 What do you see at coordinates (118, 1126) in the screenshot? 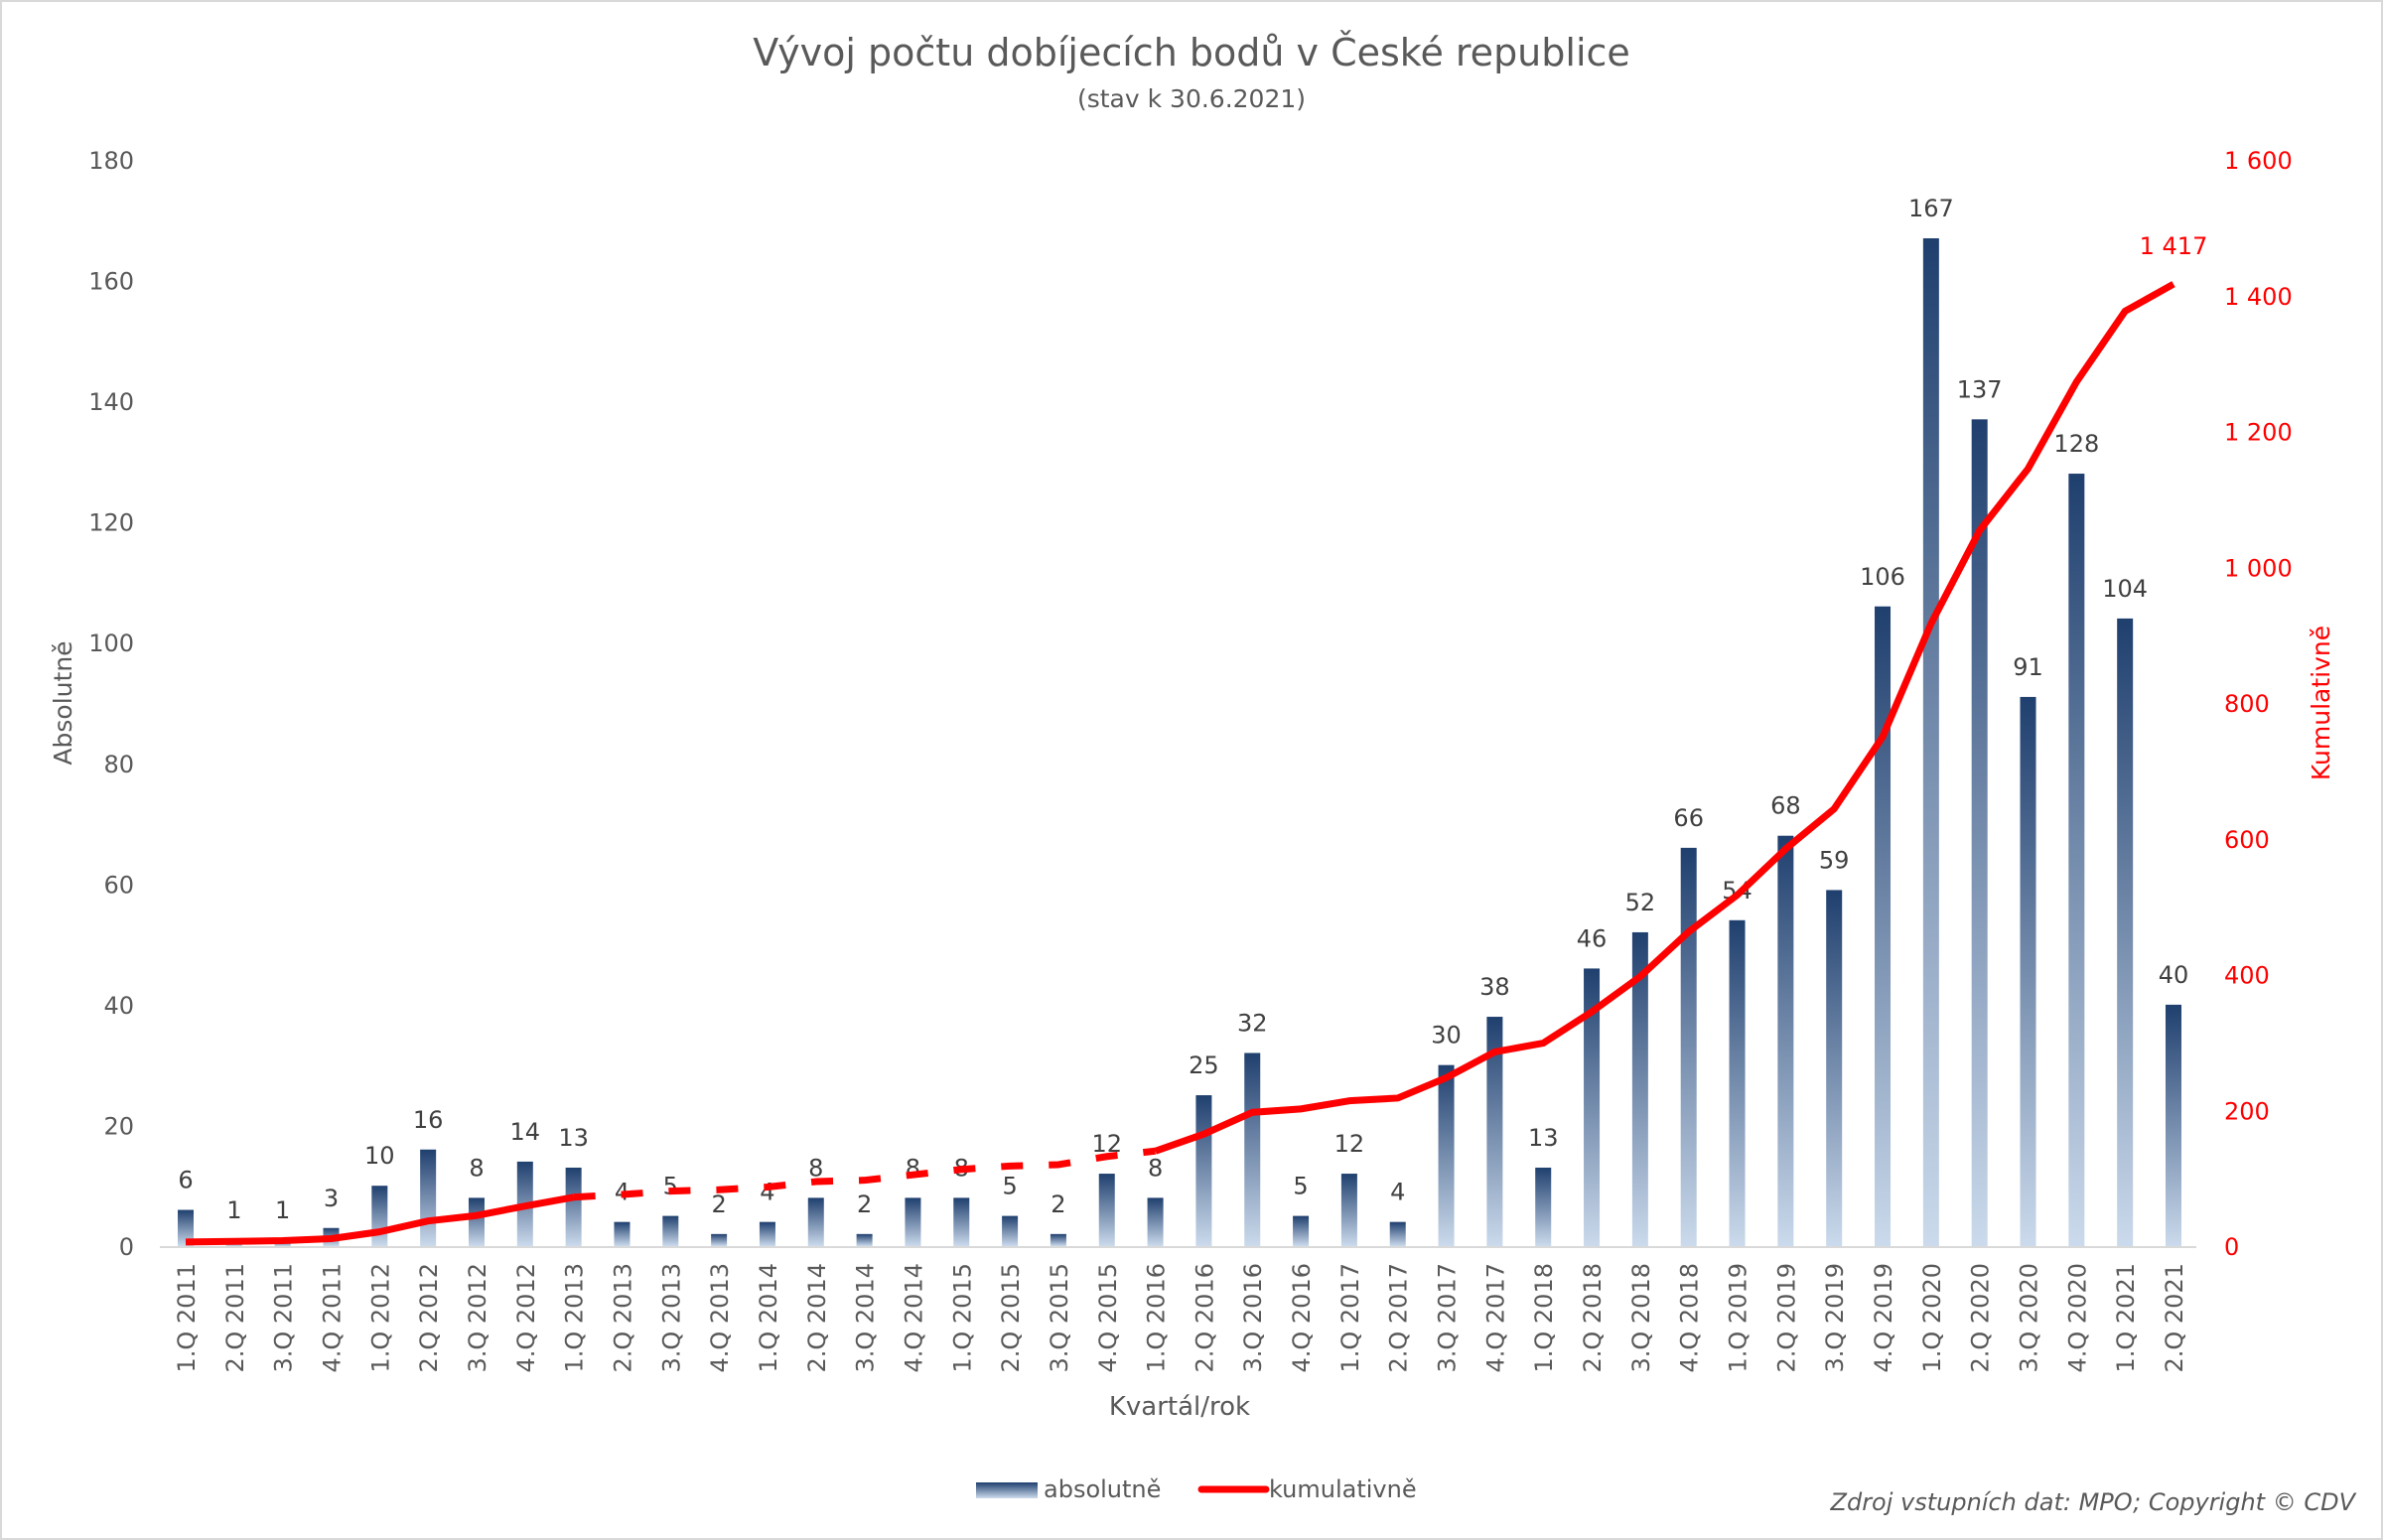
I see `y-tick-label: 20` at bounding box center [118, 1126].